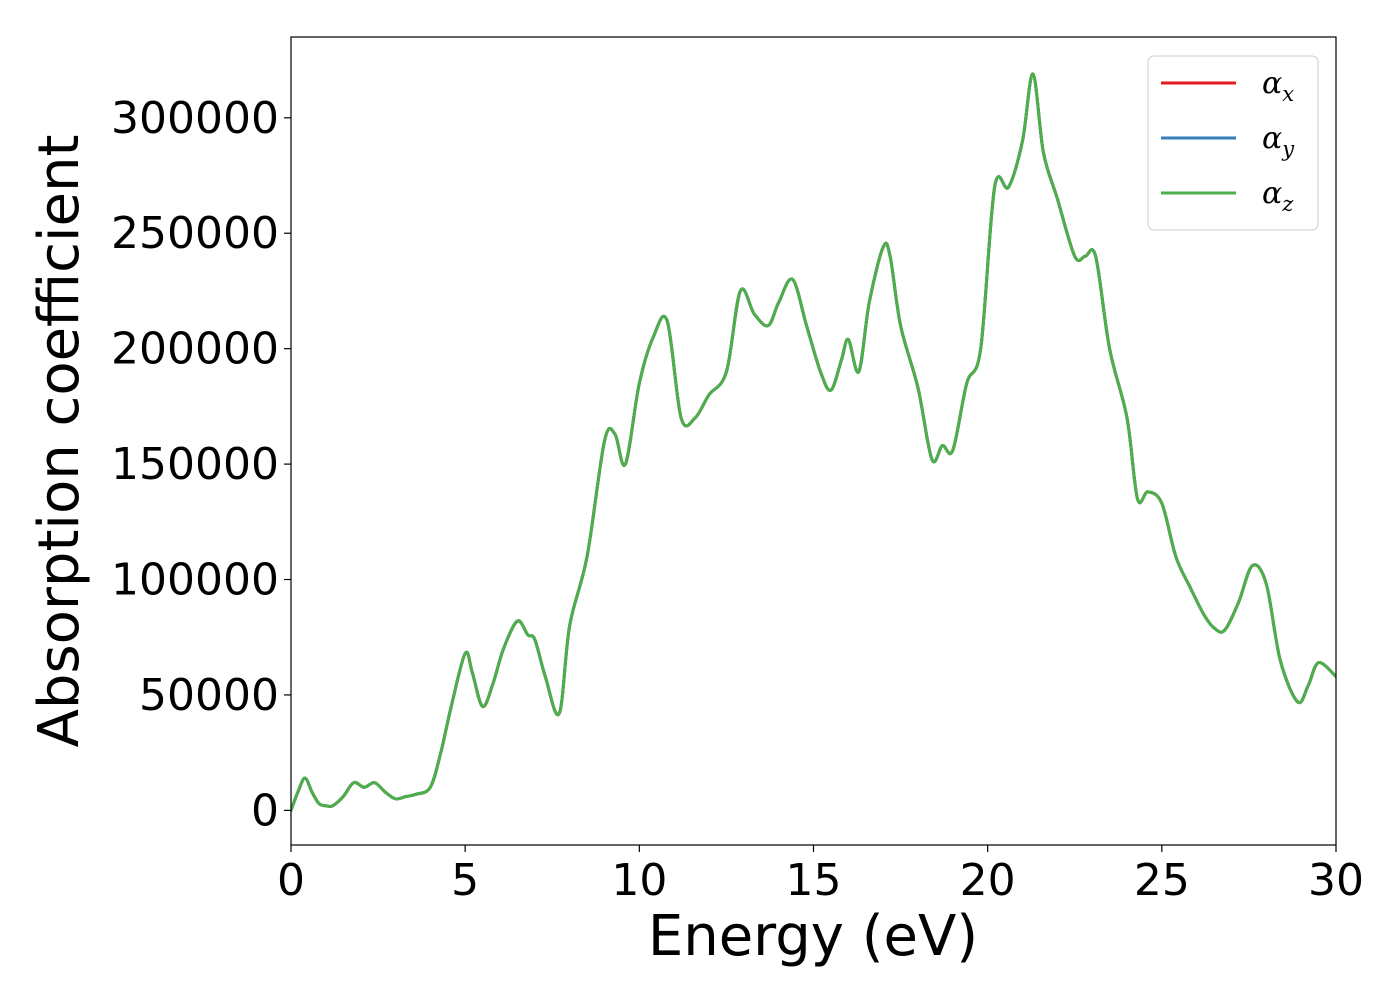 The height and width of the screenshot is (1000, 1400). Describe the element at coordinates (988, 880) in the screenshot. I see `x-tick-label: 20` at that location.